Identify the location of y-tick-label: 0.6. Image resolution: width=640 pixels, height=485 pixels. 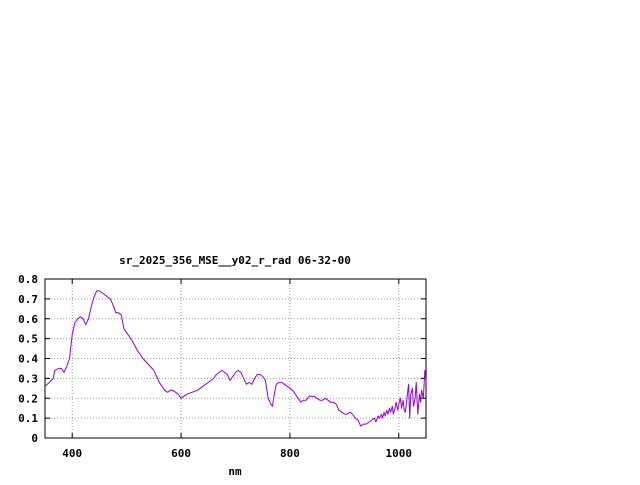
(28, 319).